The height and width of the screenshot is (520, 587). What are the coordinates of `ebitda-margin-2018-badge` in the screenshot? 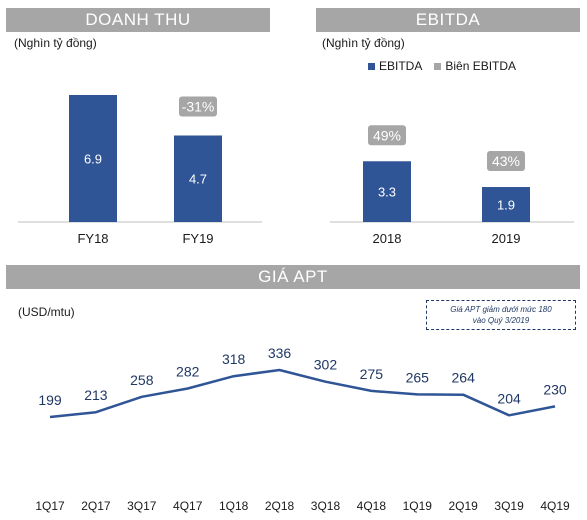 It's located at (387, 135).